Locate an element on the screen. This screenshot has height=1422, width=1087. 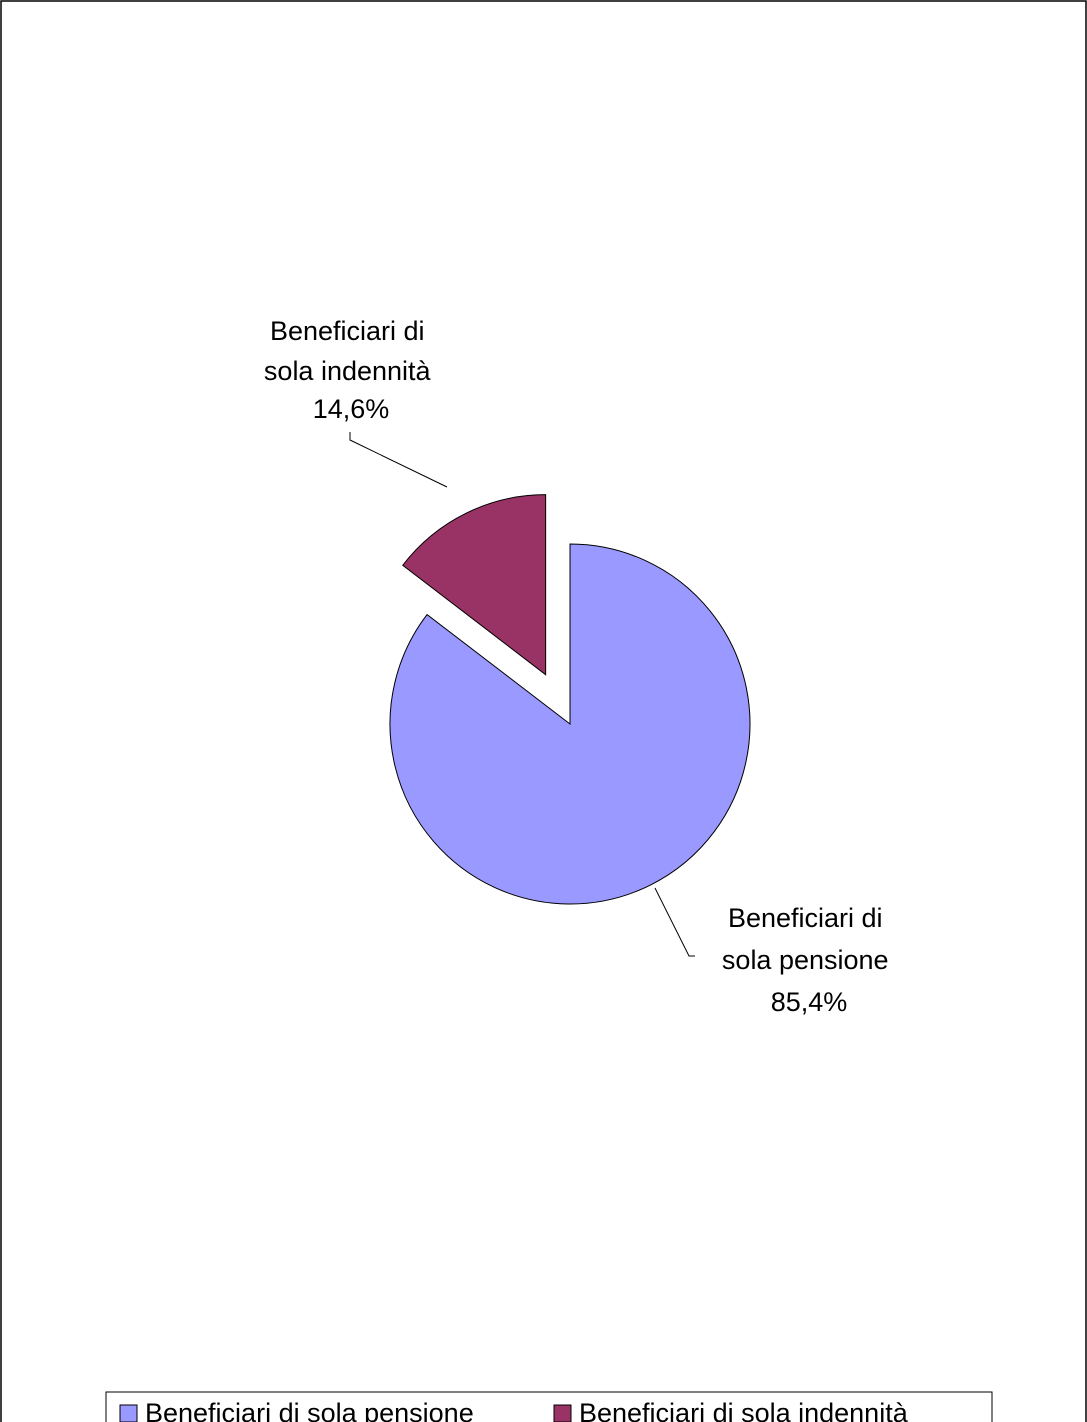
data-label-pension: Beneficiari di sola pensione 85,4% is located at coordinates (809, 960).